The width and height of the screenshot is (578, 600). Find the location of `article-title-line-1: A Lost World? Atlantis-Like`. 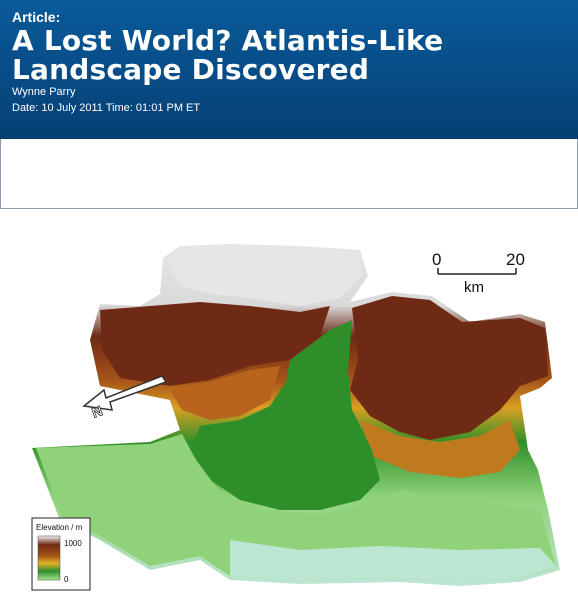

article-title-line-1: A Lost World? Atlantis-Like is located at coordinates (228, 40).